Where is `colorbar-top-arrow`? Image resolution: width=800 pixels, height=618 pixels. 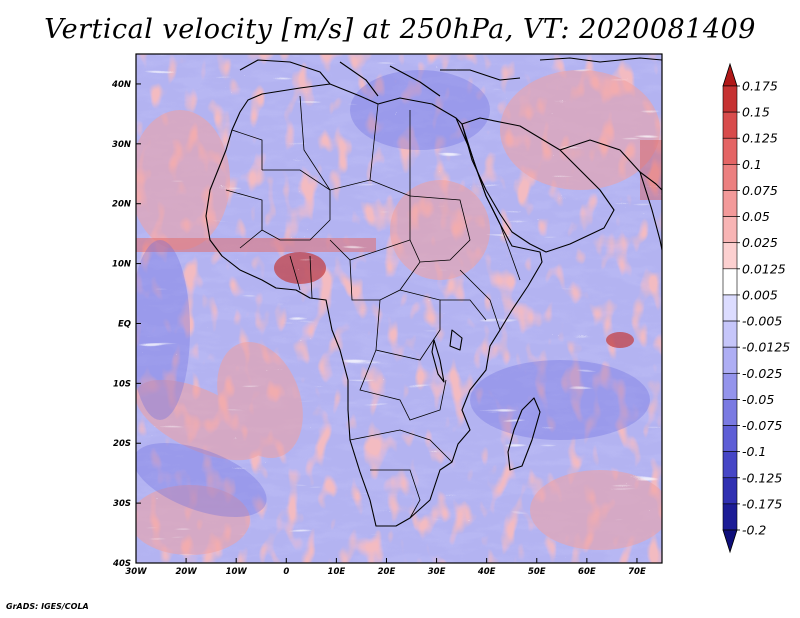 colorbar-top-arrow is located at coordinates (730, 74).